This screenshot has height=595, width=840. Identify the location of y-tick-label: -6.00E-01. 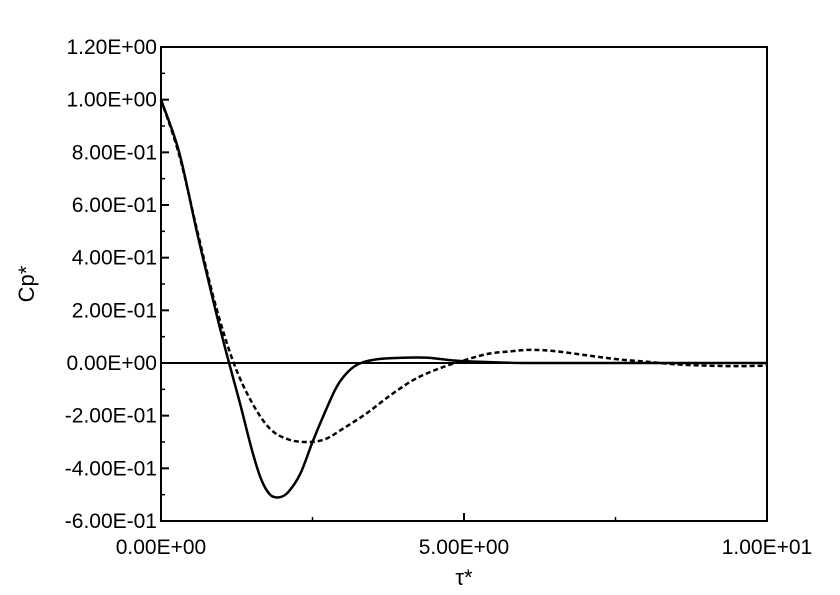
(111, 521).